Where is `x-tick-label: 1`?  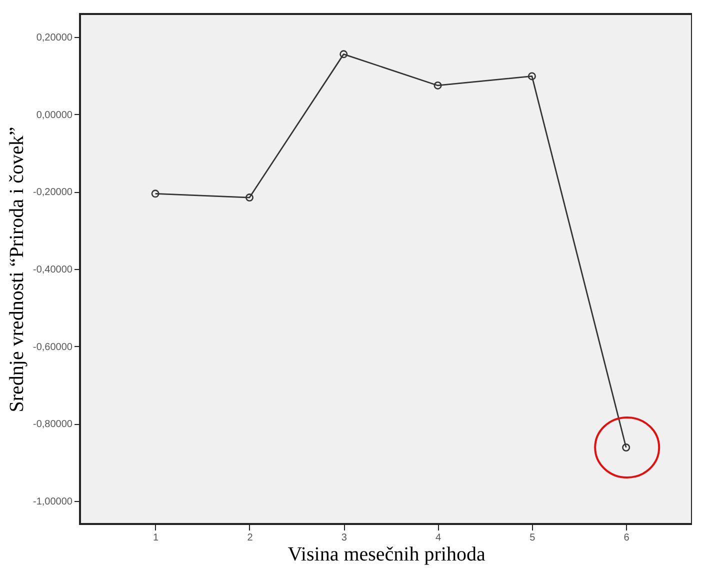
x-tick-label: 1 is located at coordinates (156, 538).